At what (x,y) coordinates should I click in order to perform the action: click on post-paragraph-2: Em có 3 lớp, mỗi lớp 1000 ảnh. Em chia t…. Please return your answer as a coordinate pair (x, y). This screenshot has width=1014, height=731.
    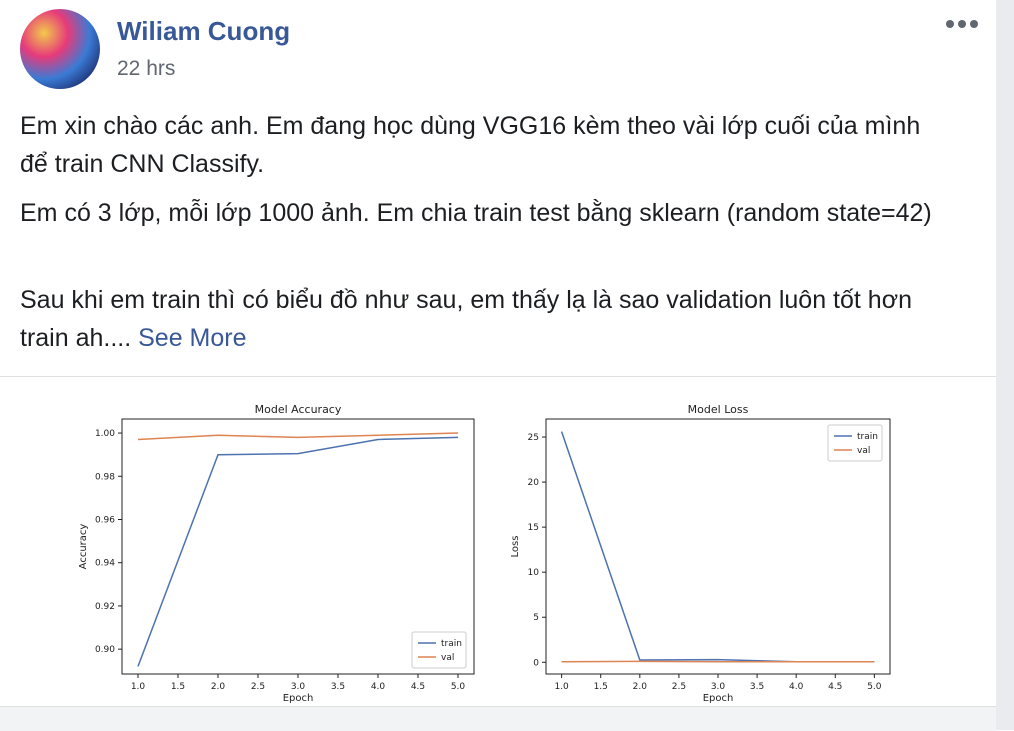
    Looking at the image, I should click on (485, 213).